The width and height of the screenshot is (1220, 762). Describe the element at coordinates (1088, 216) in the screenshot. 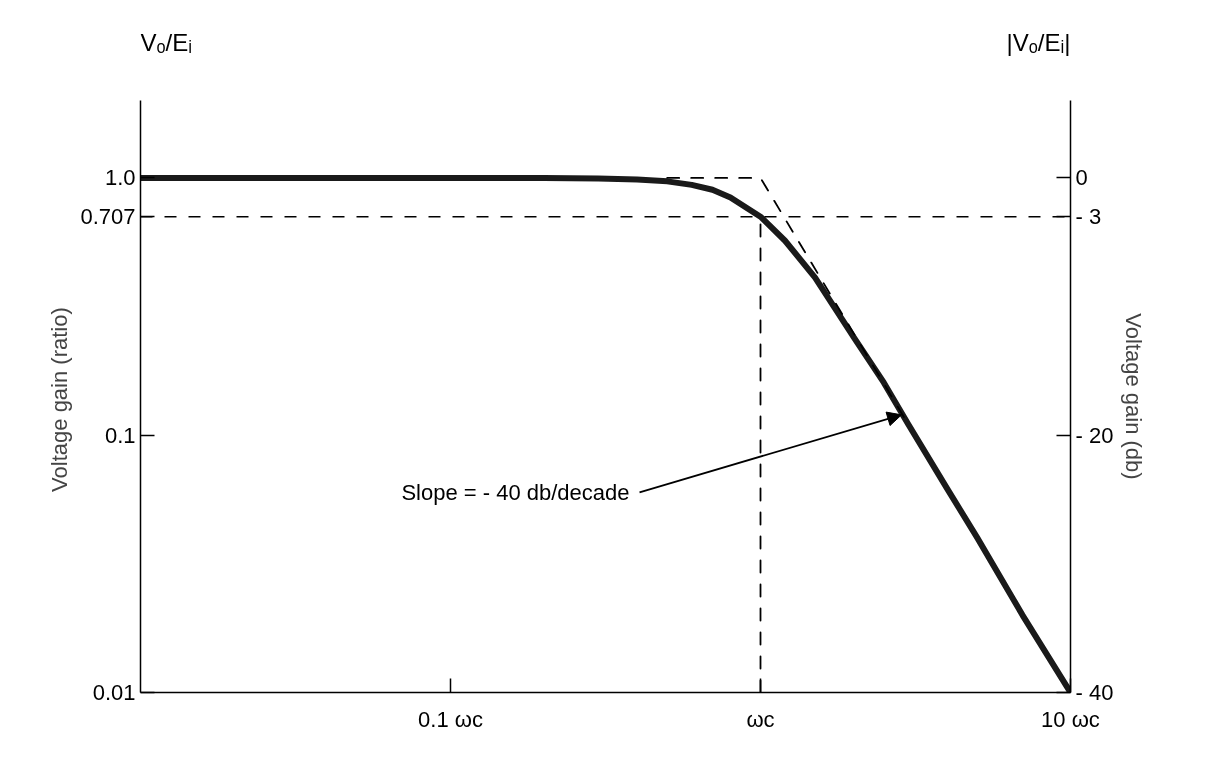

I see `y2-tick-label: - 3` at that location.